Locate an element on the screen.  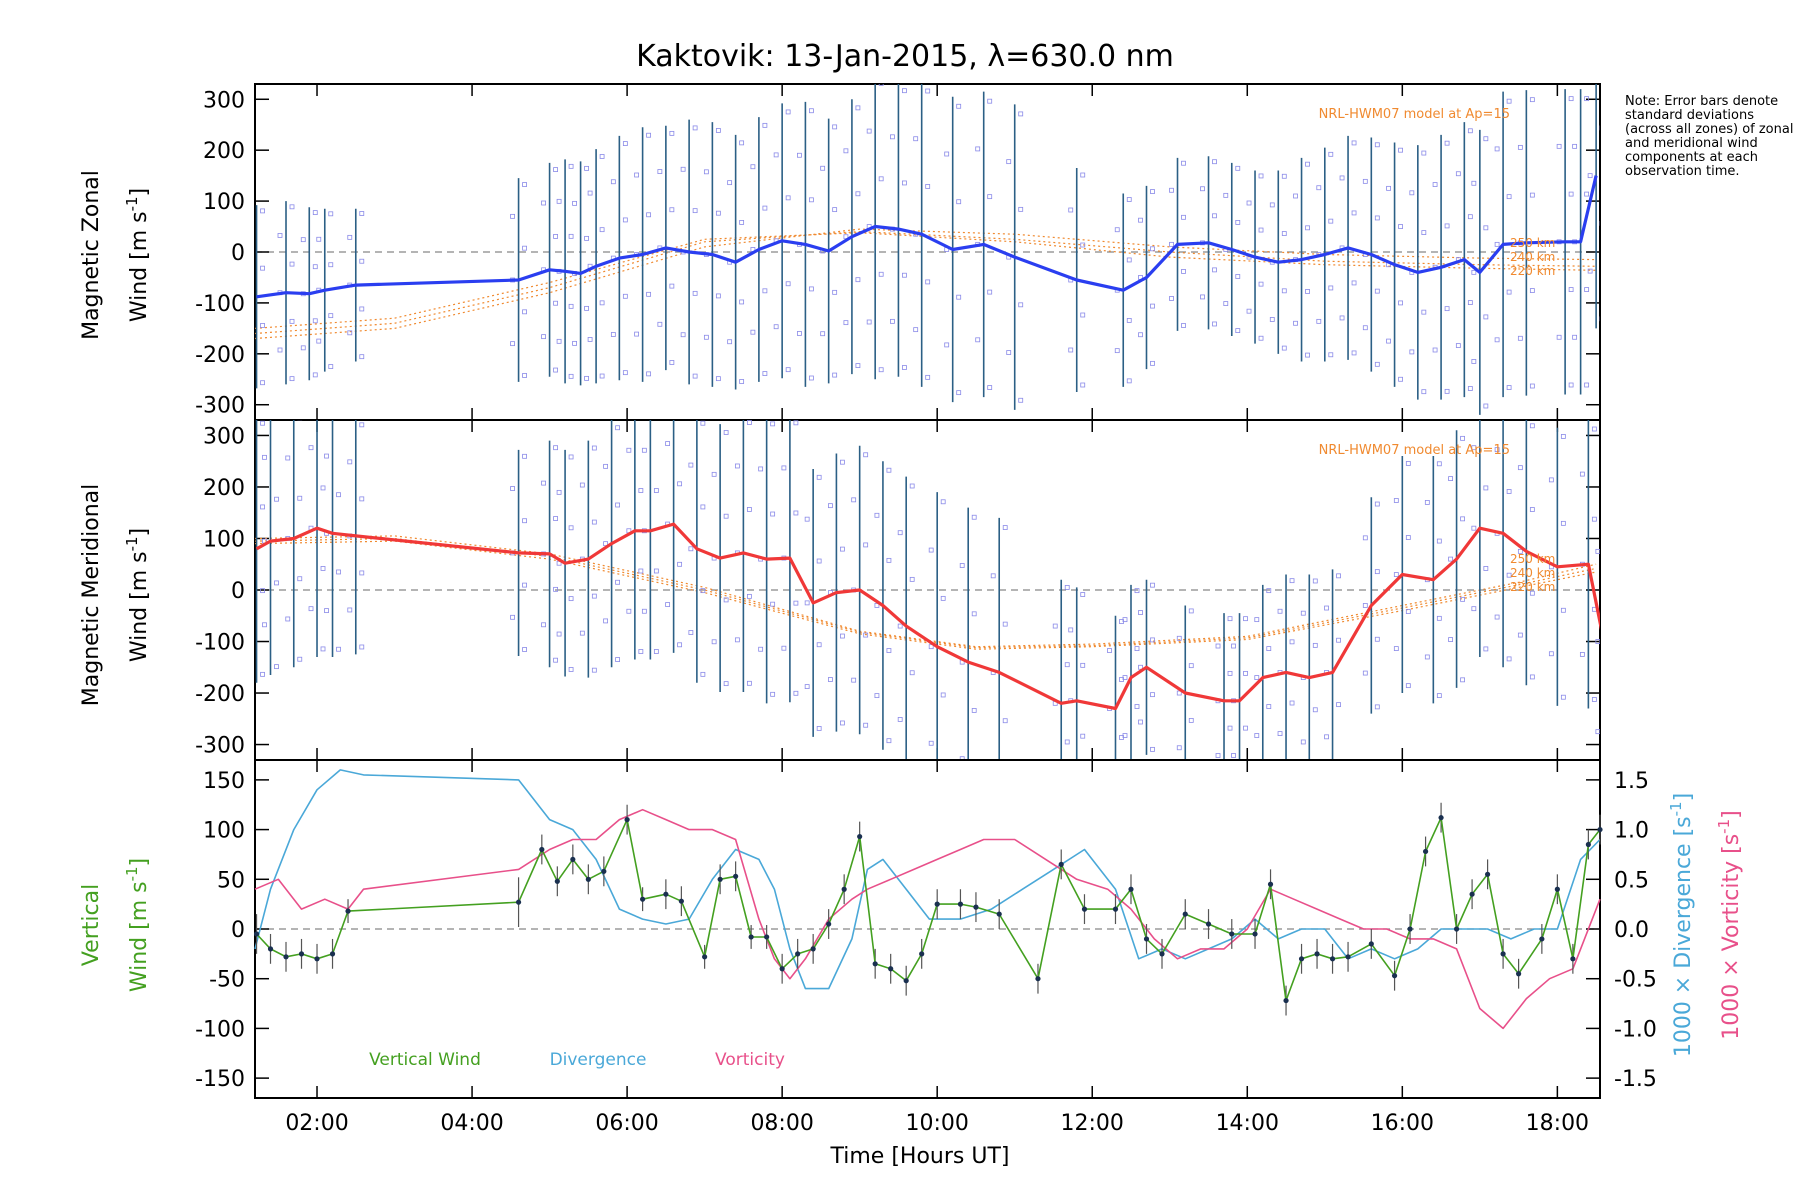
legend-vorticity: Vorticity is located at coordinates (750, 1060).